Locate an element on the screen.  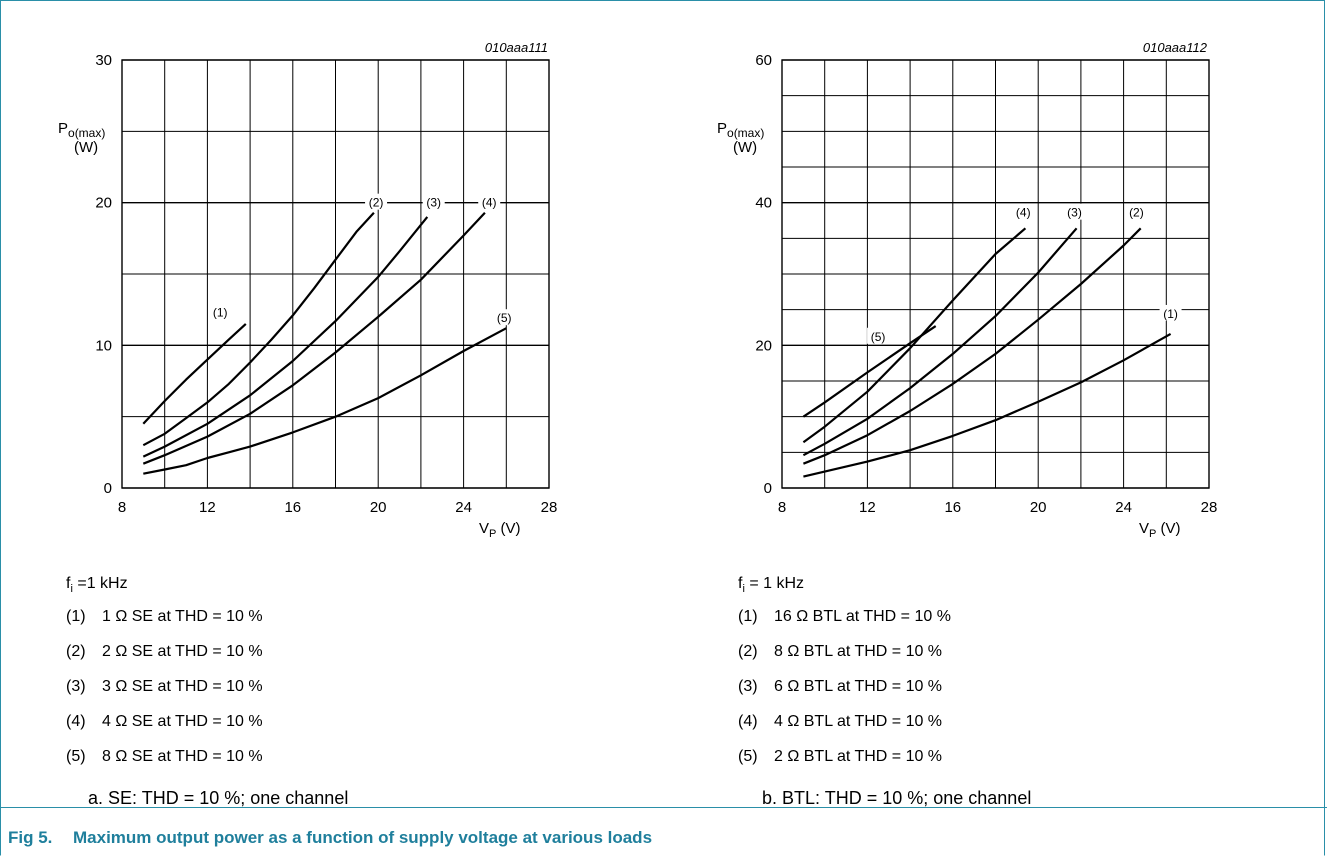
legend-text: 8 Ω SE at THD = 10 % is located at coordinates (182, 756).